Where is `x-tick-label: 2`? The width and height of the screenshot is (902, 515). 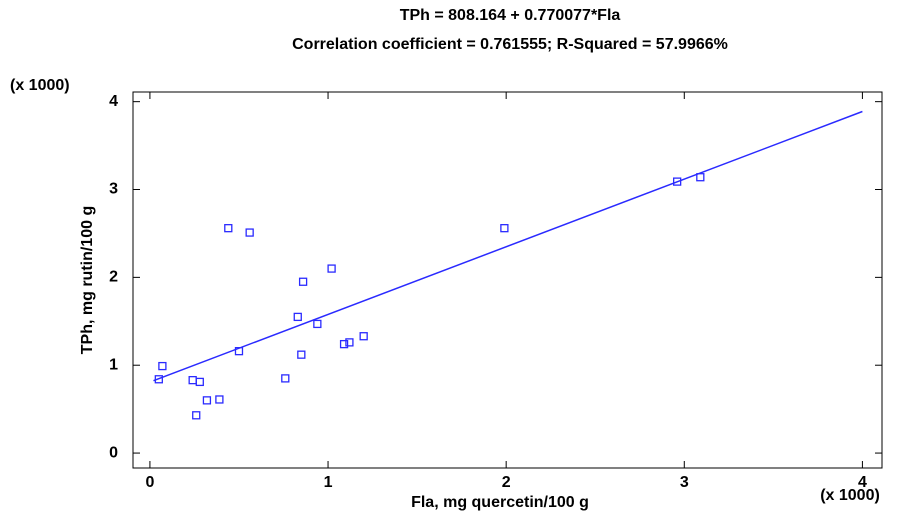
x-tick-label: 2 is located at coordinates (506, 482).